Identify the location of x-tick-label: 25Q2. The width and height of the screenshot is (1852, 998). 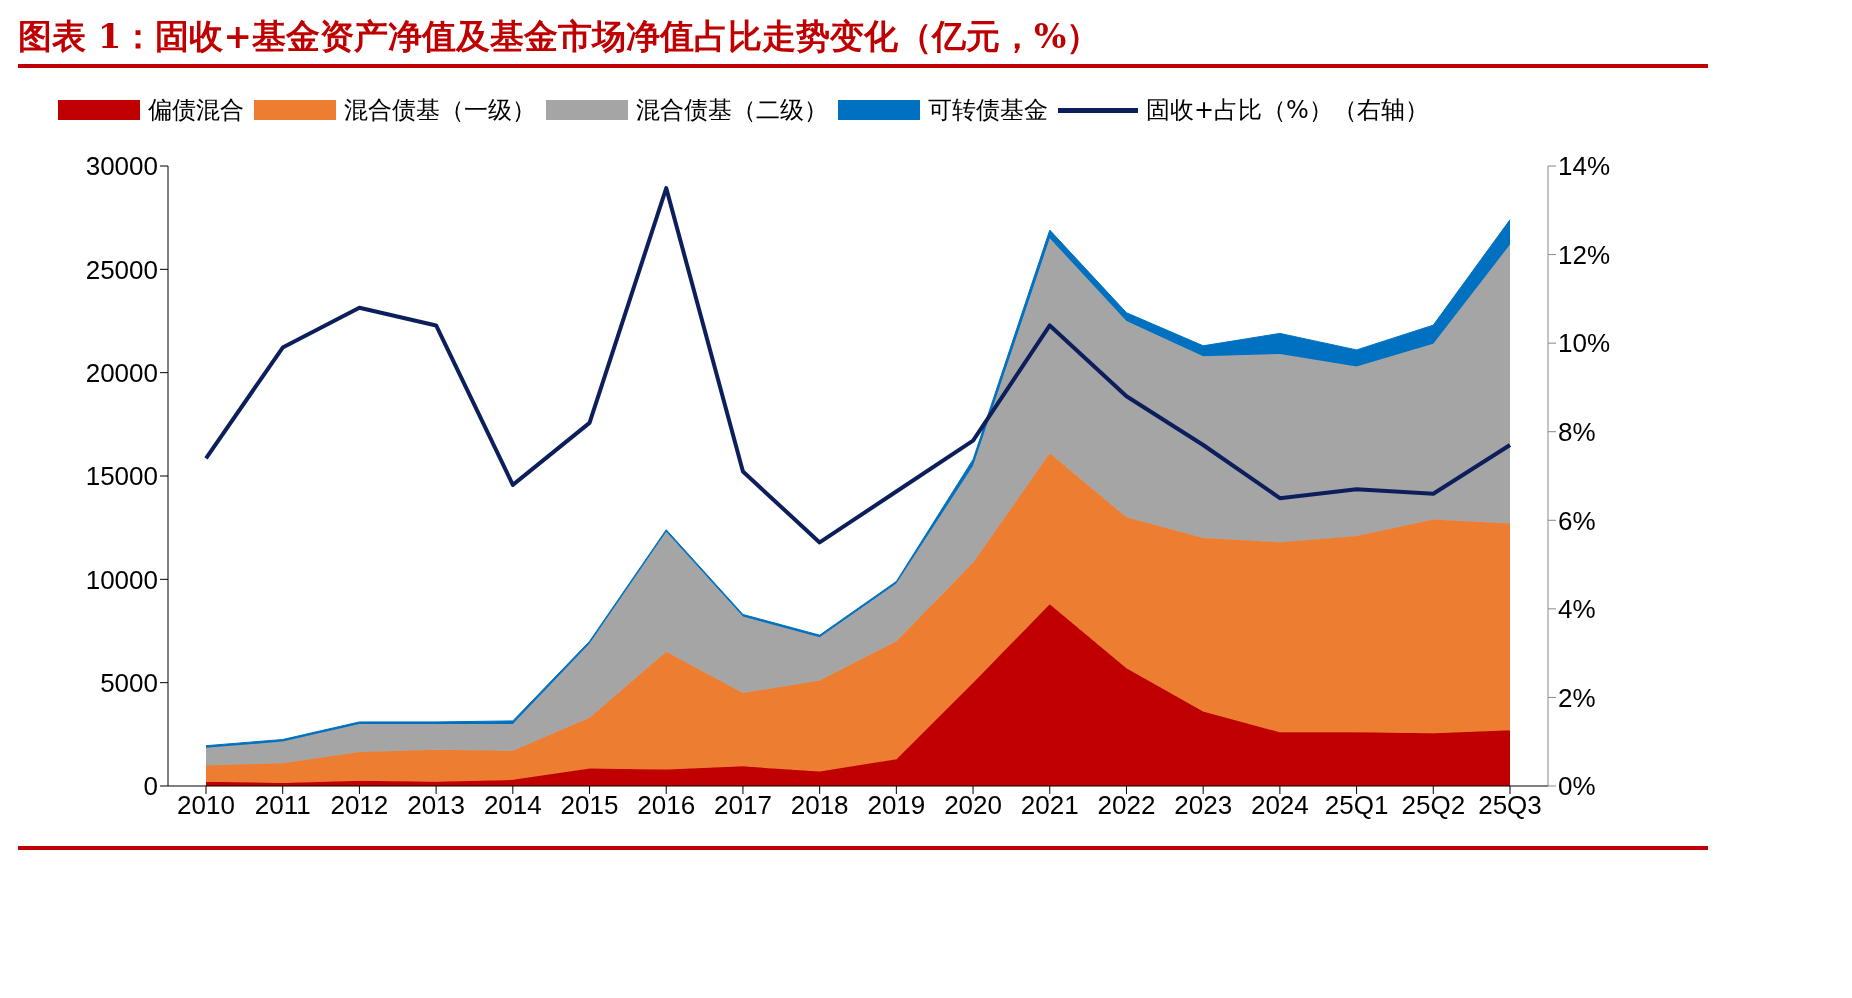
(1433, 805).